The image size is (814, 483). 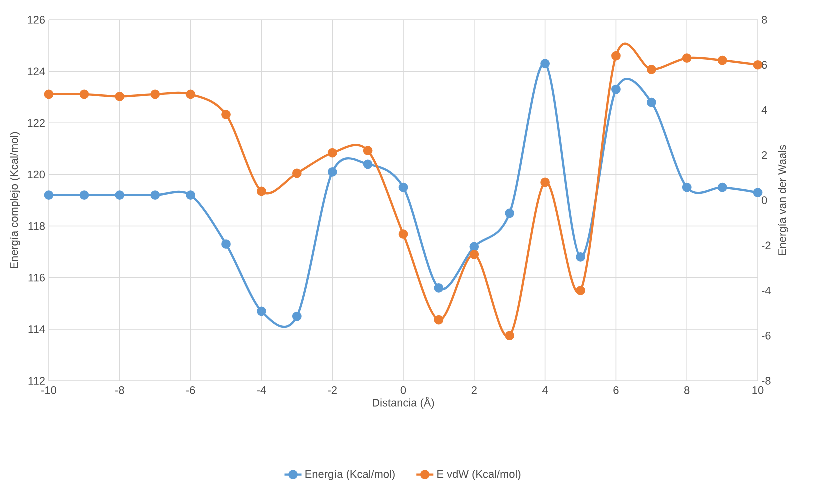 What do you see at coordinates (36, 123) in the screenshot?
I see `y-tick-label: 122` at bounding box center [36, 123].